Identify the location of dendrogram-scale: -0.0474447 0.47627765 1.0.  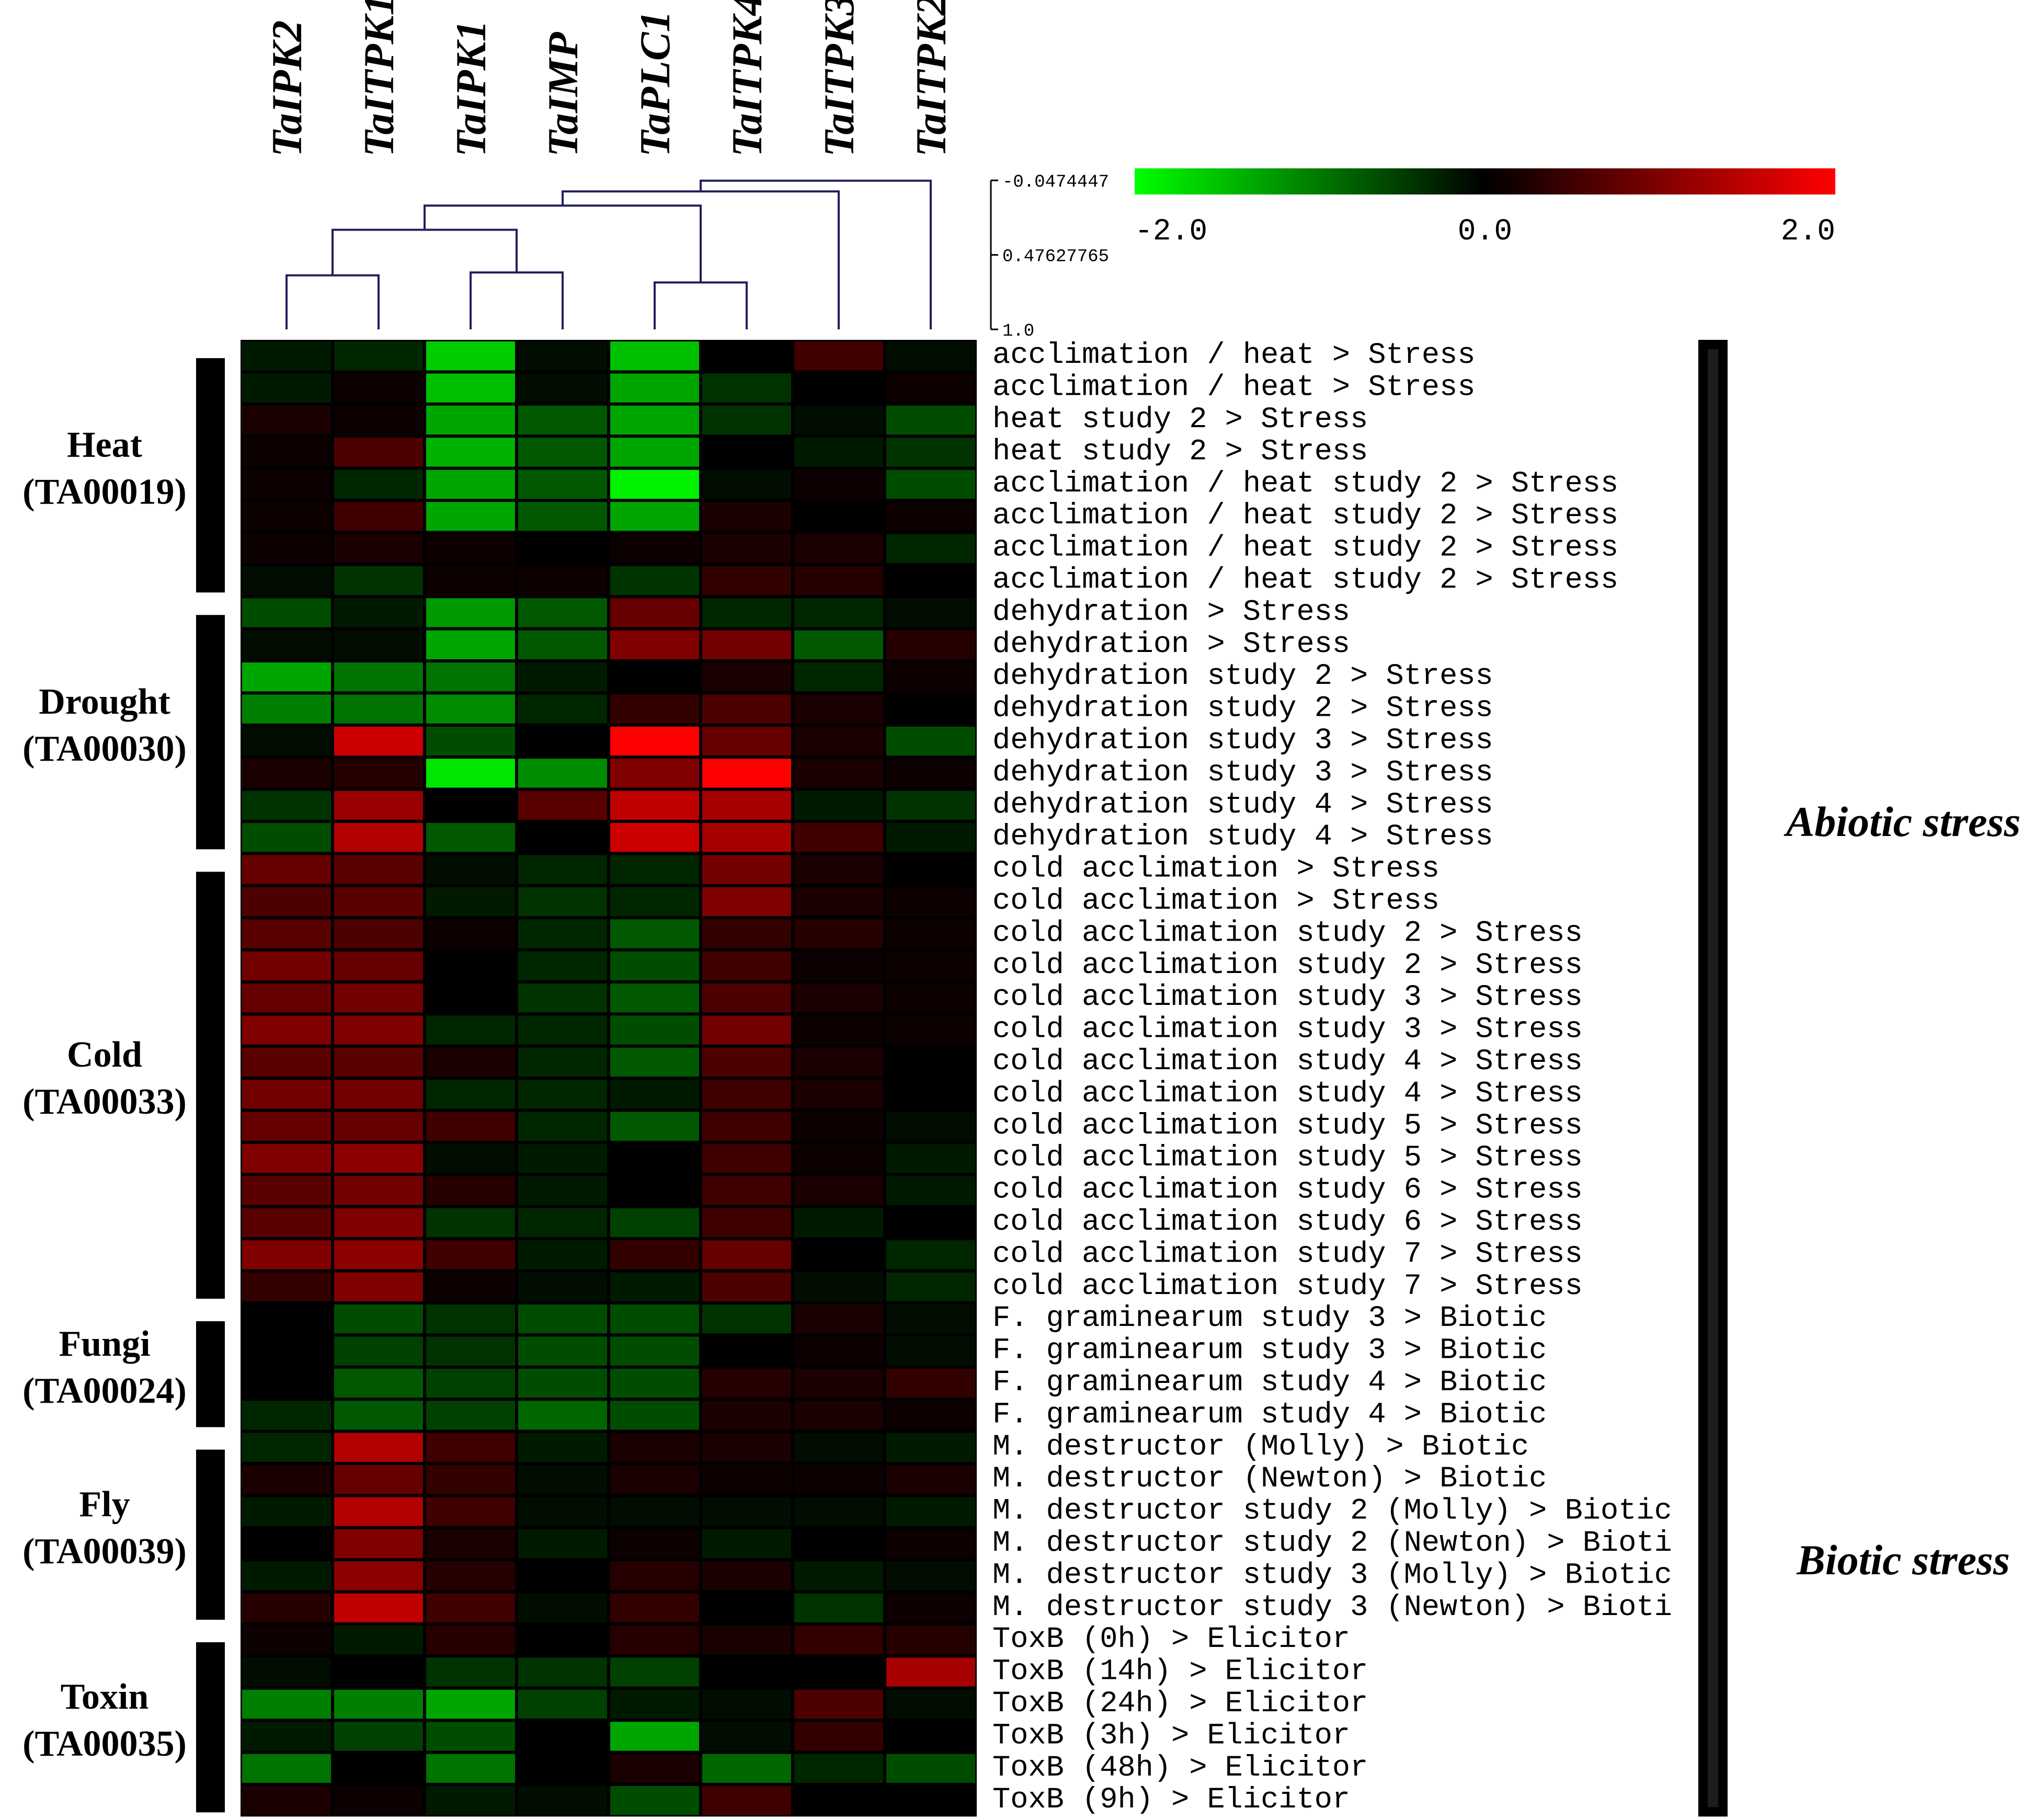
(1049, 257).